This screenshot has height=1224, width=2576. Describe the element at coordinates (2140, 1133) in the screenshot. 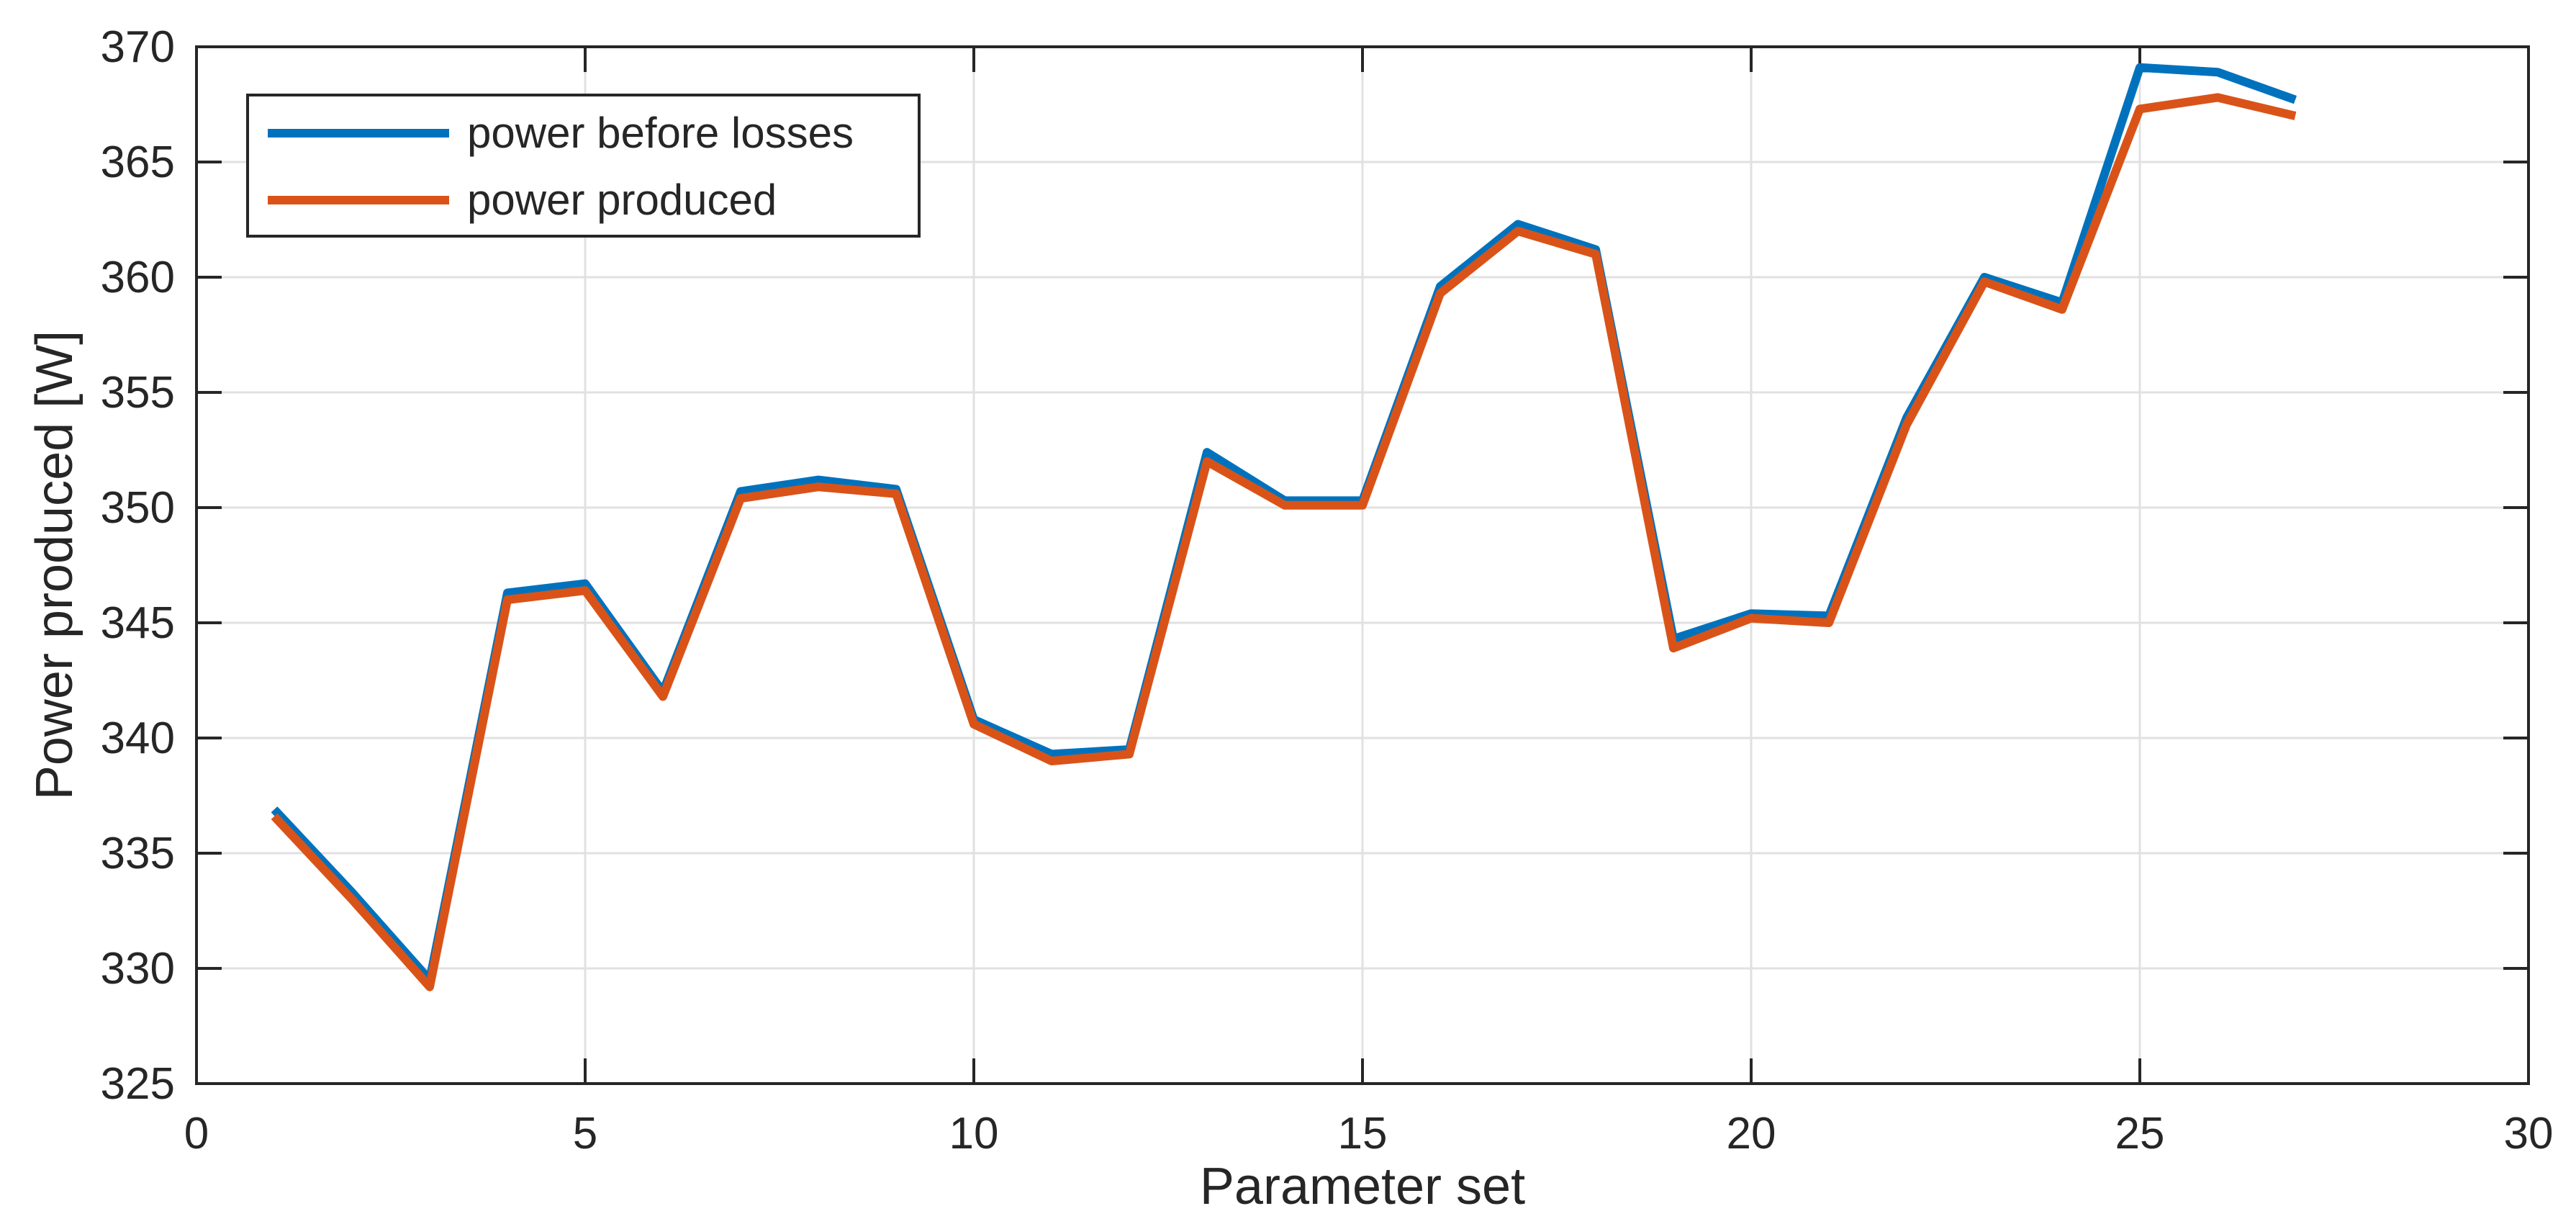

I see `x-tick-label: 25` at that location.